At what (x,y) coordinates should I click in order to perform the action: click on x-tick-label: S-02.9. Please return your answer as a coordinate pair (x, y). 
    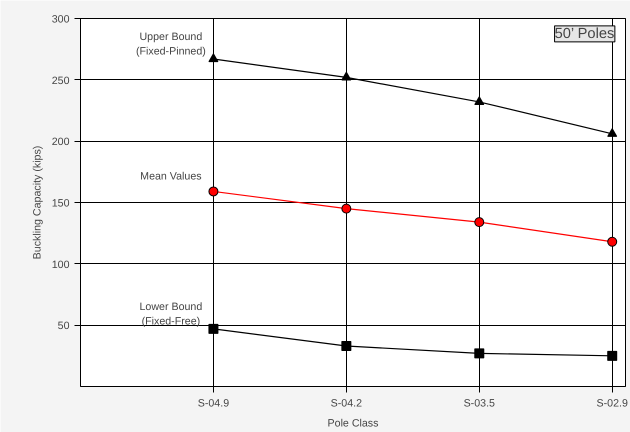
    Looking at the image, I should click on (612, 404).